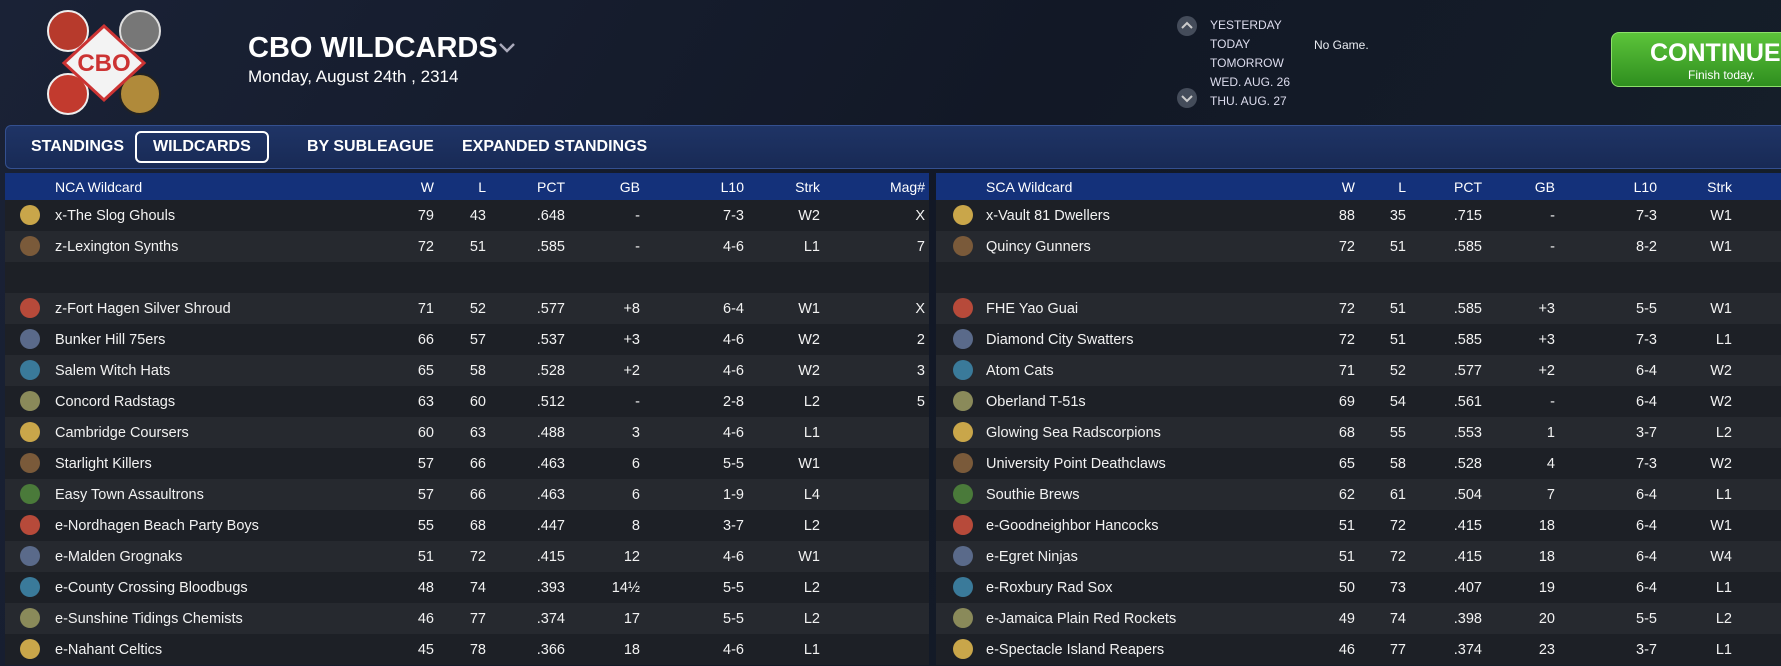  Describe the element at coordinates (425, 619) in the screenshot. I see `stat-cell: 46` at that location.